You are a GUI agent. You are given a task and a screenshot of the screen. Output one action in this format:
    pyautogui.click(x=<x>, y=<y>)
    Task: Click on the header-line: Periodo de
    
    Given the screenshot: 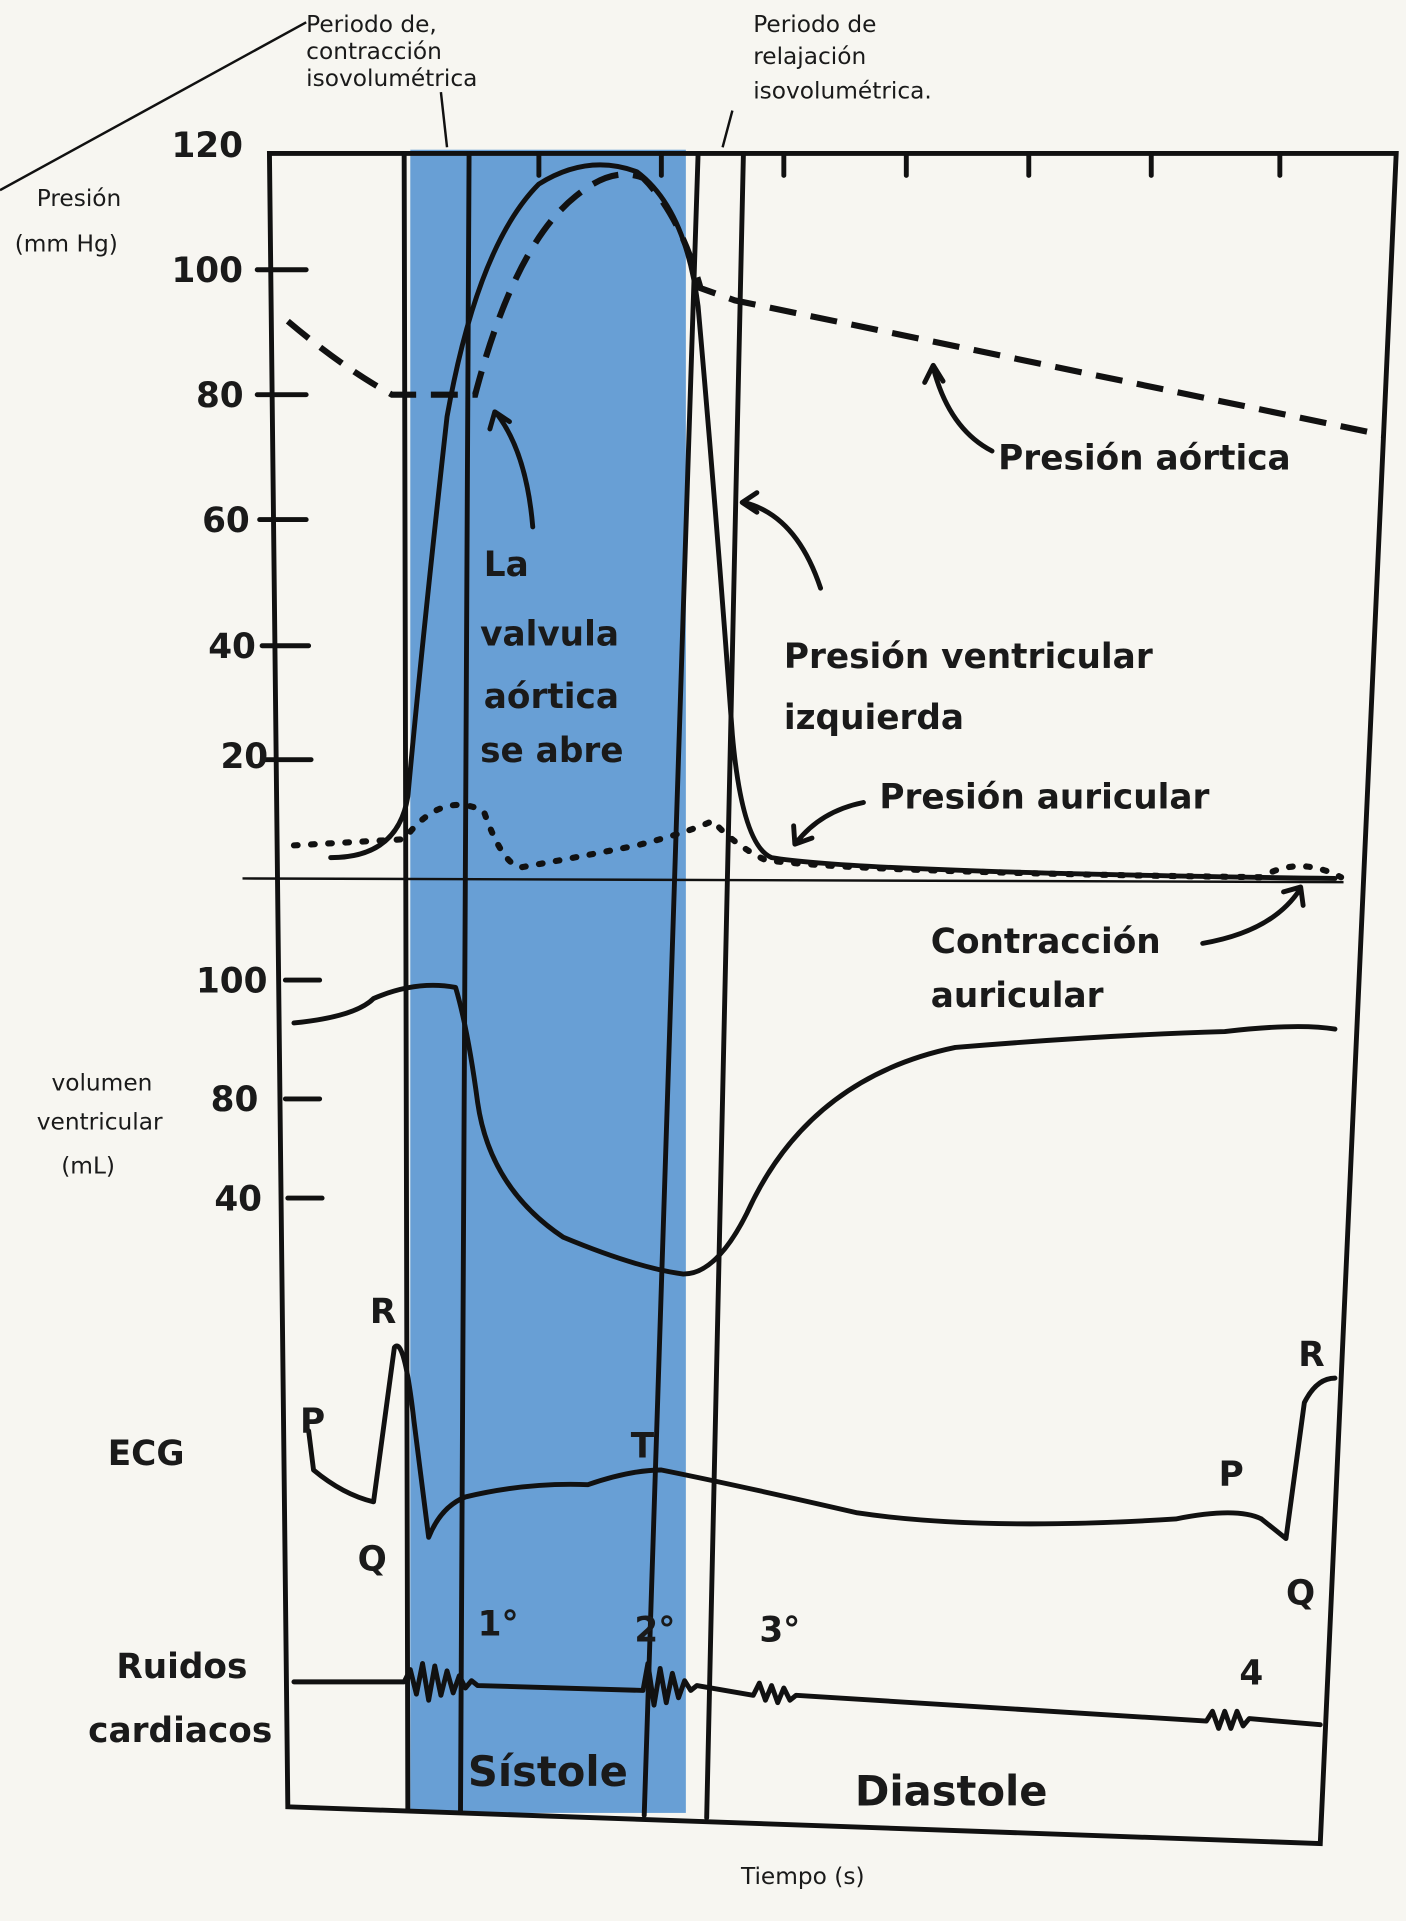 What is the action you would take?
    pyautogui.click(x=814, y=24)
    